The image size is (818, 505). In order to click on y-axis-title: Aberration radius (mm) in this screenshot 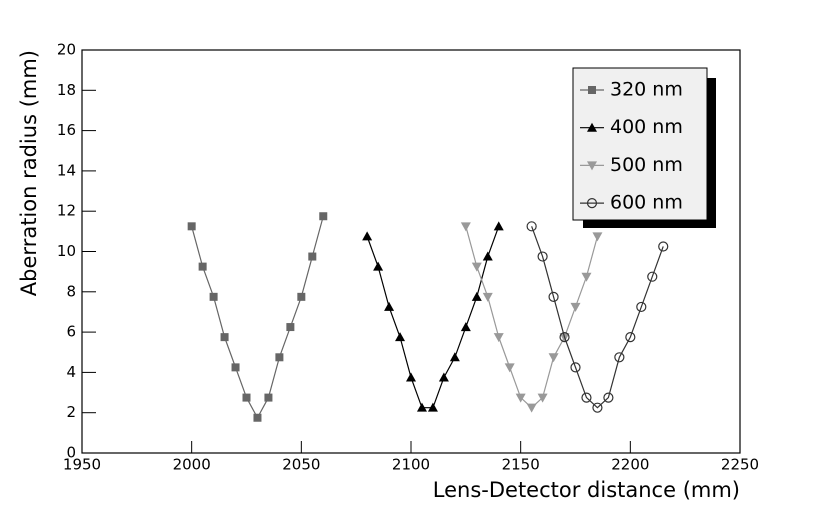, I will do `click(29, 173)`.